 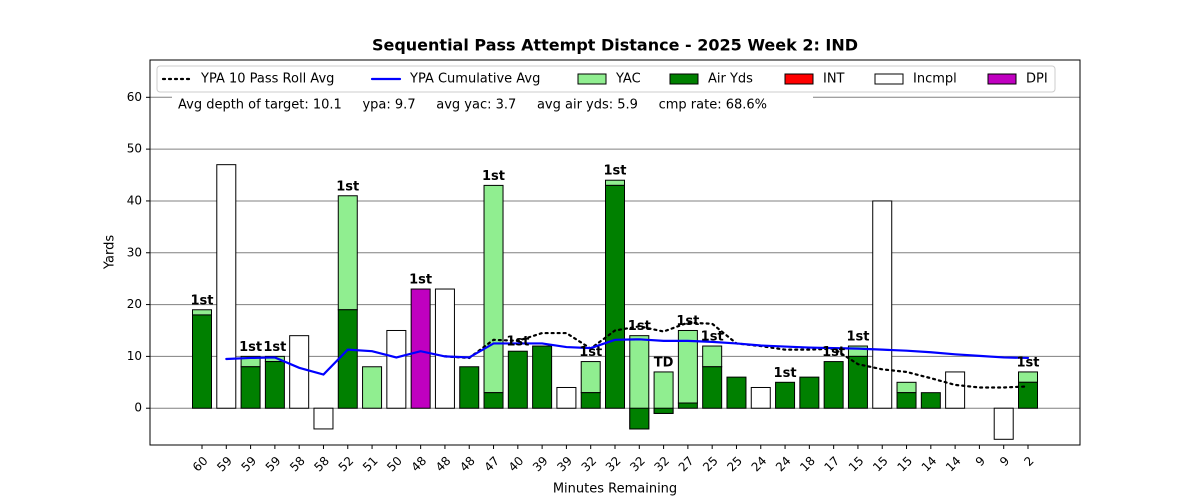 What do you see at coordinates (615, 489) in the screenshot?
I see `x-axis-label: Minutes Remaining` at bounding box center [615, 489].